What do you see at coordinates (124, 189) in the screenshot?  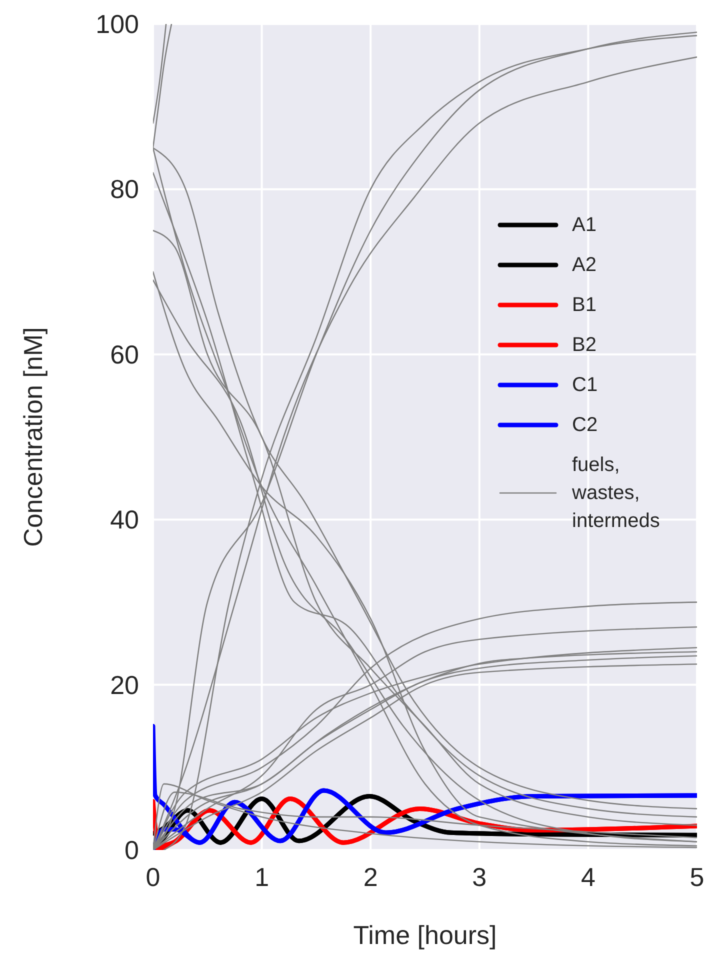 I see `y-tick-label: 80` at bounding box center [124, 189].